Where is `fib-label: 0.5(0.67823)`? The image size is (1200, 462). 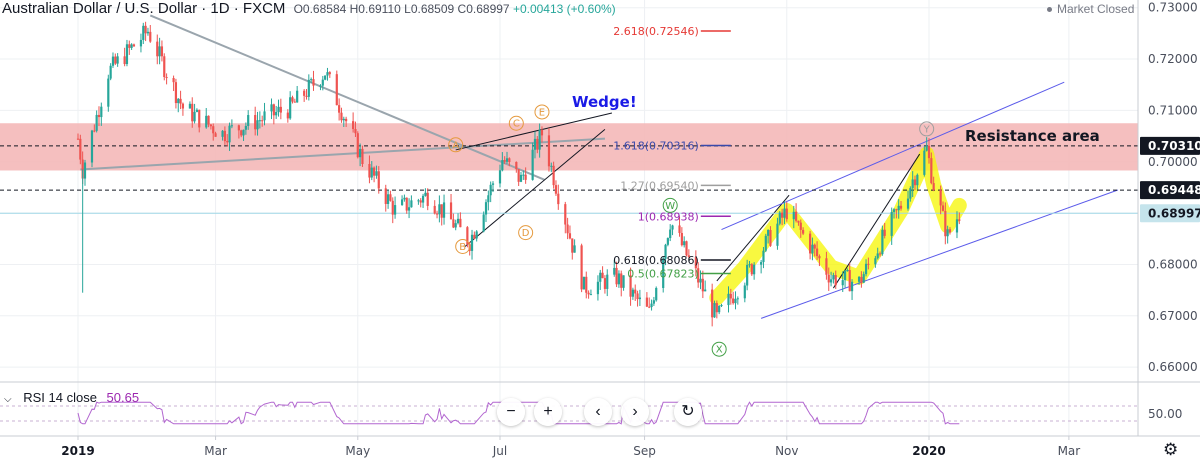 fib-label: 0.5(0.67823) is located at coordinates (663, 274).